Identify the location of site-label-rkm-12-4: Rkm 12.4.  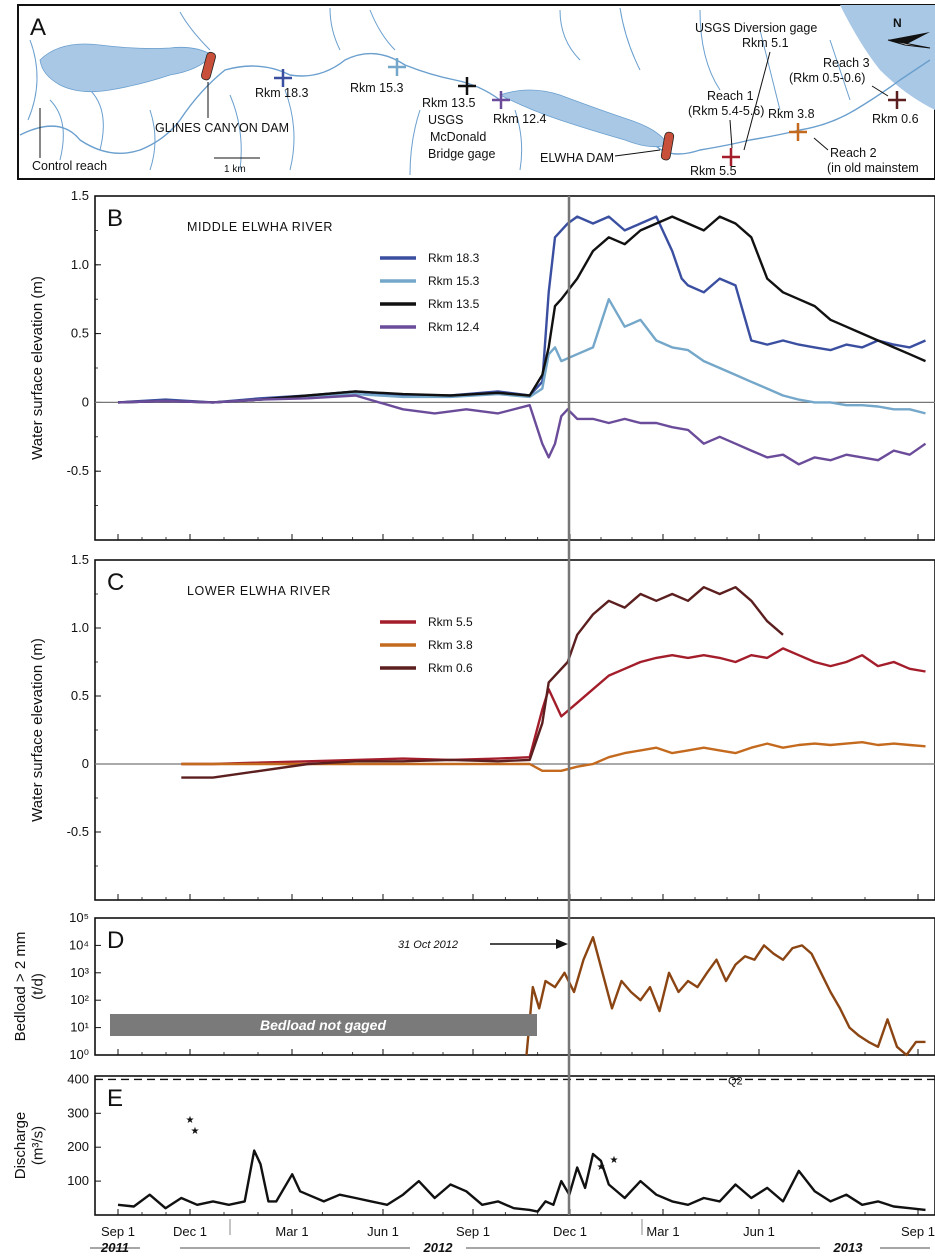
(520, 119).